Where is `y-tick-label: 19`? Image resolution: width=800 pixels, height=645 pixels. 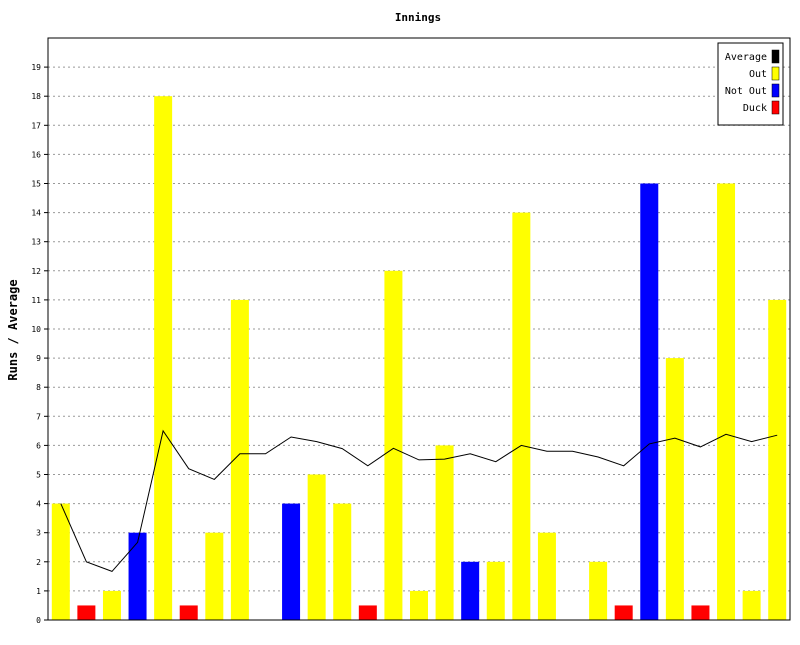 y-tick-label: 19 is located at coordinates (36, 67).